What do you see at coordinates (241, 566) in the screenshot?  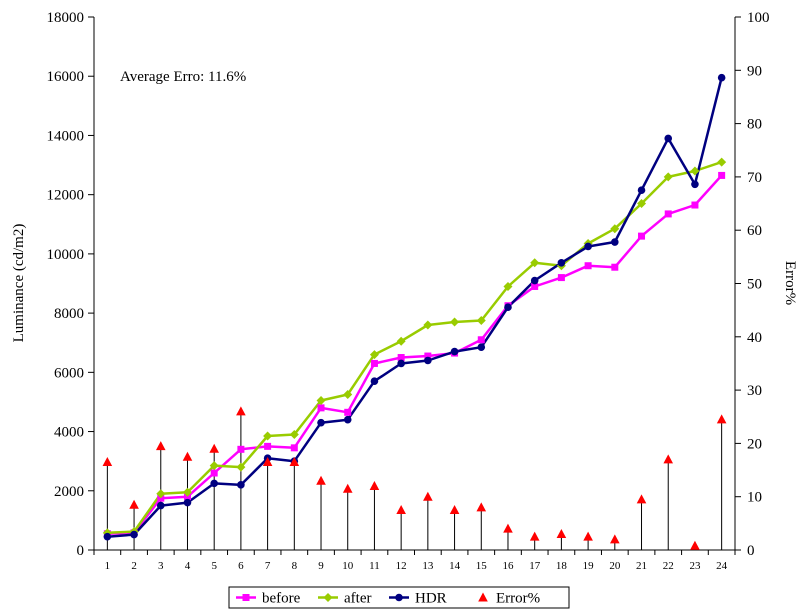 I see `x-tick-label: 6` at bounding box center [241, 566].